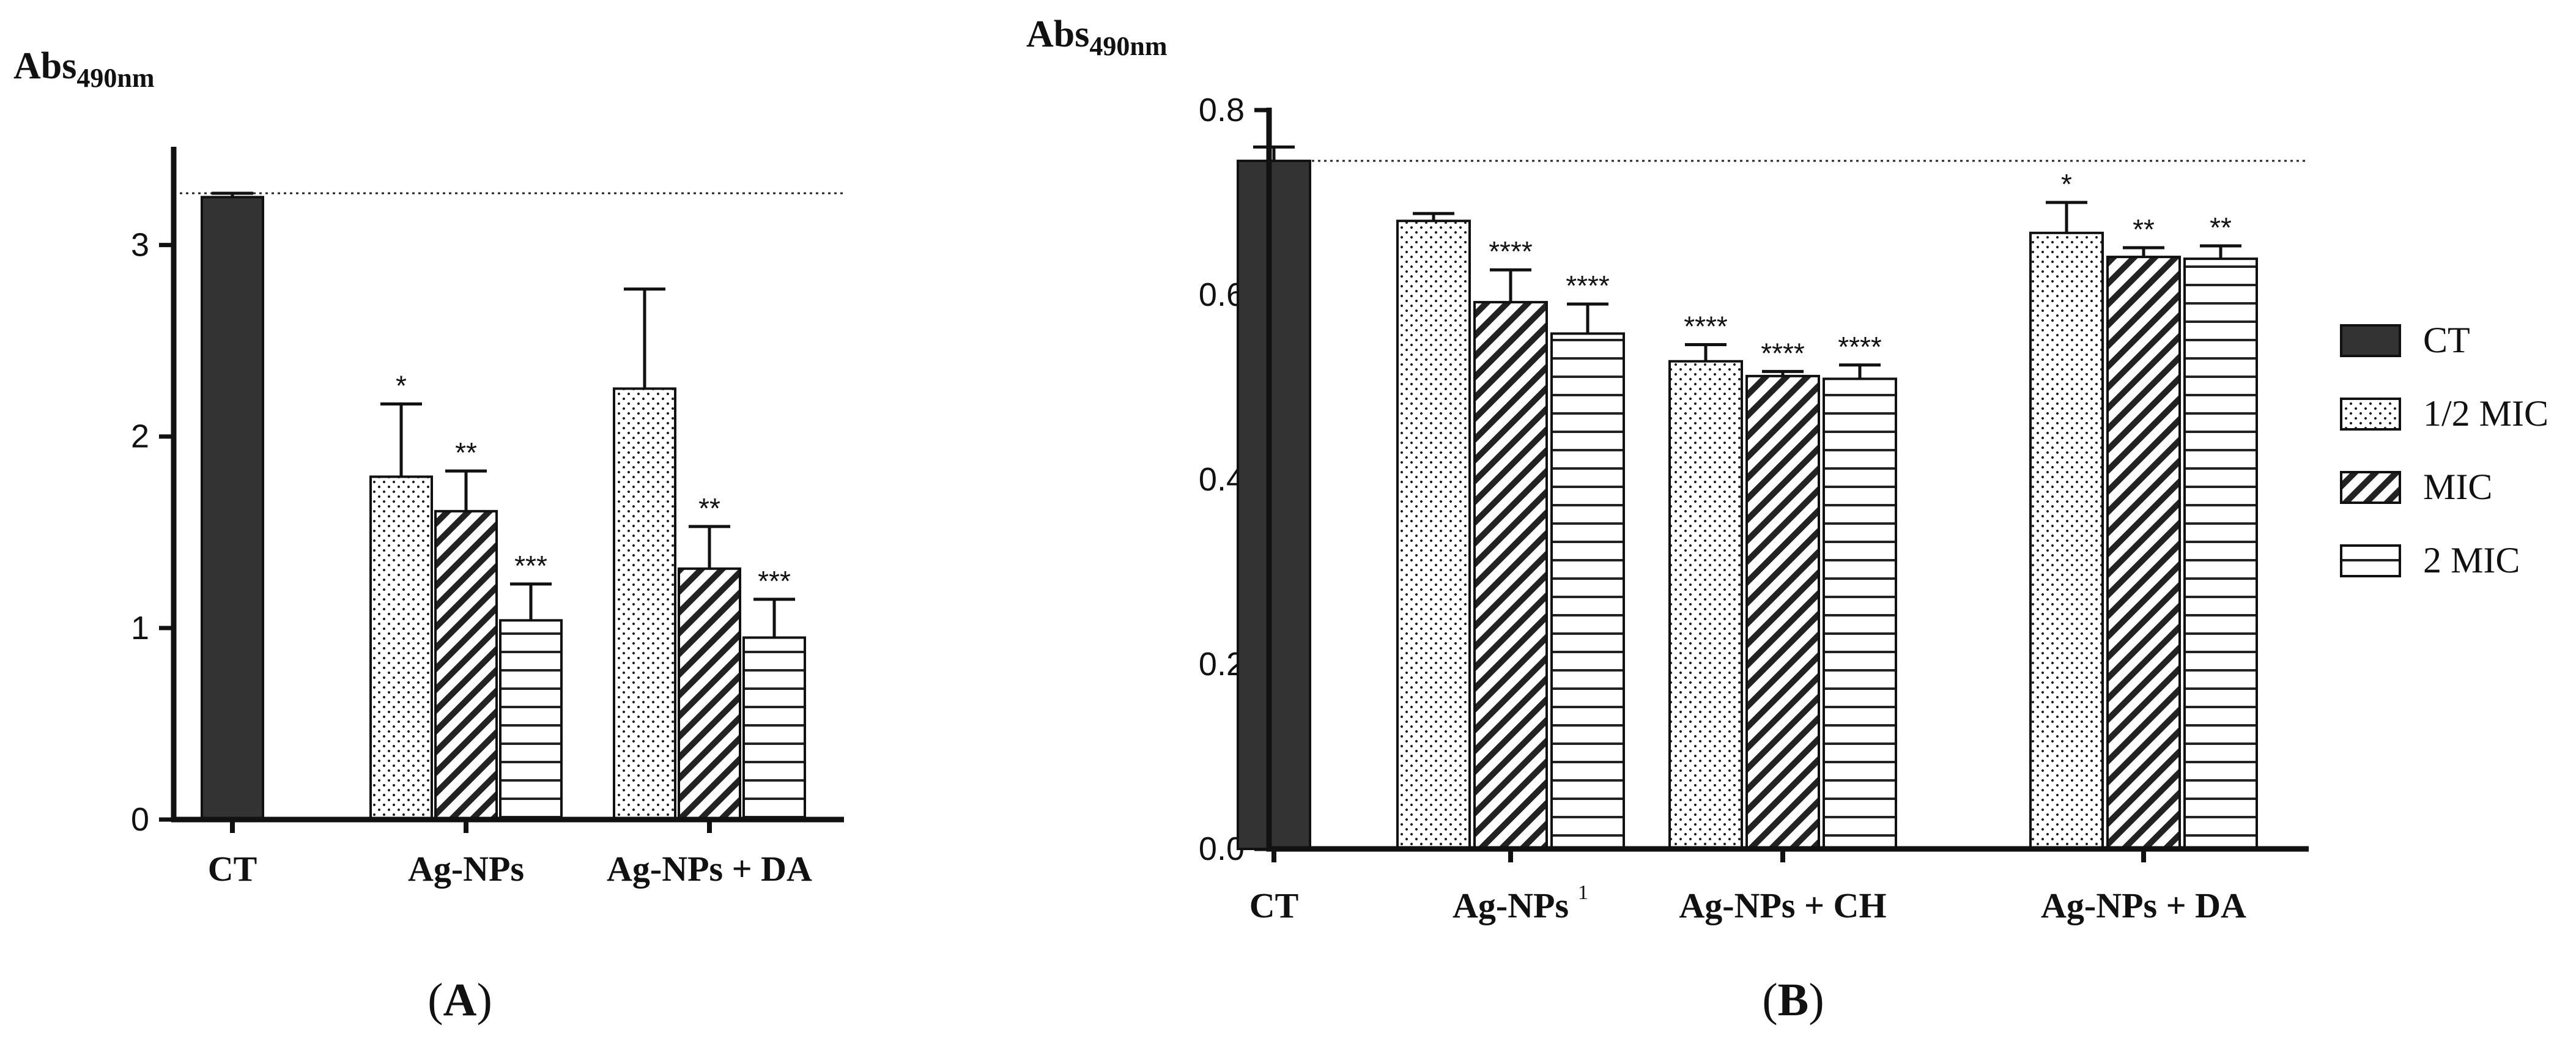 This screenshot has width=2576, height=1044. I want to click on legend: CT 1/2 MIC MIC 2 MIC, so click(2444, 450).